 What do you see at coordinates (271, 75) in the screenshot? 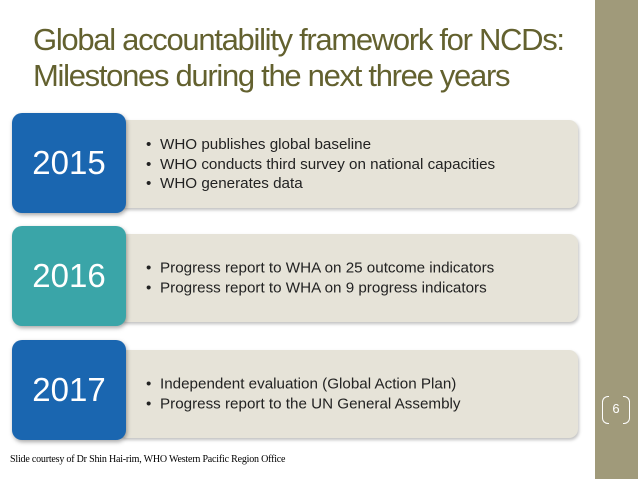
I see `slide-title-line-2: Milestones during the next three years` at bounding box center [271, 75].